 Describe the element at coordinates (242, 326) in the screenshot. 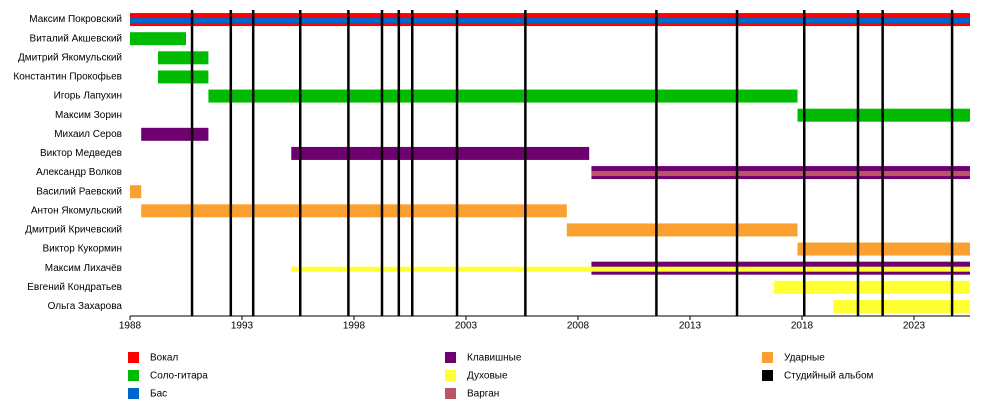

I see `x-tick-label: 1993` at that location.